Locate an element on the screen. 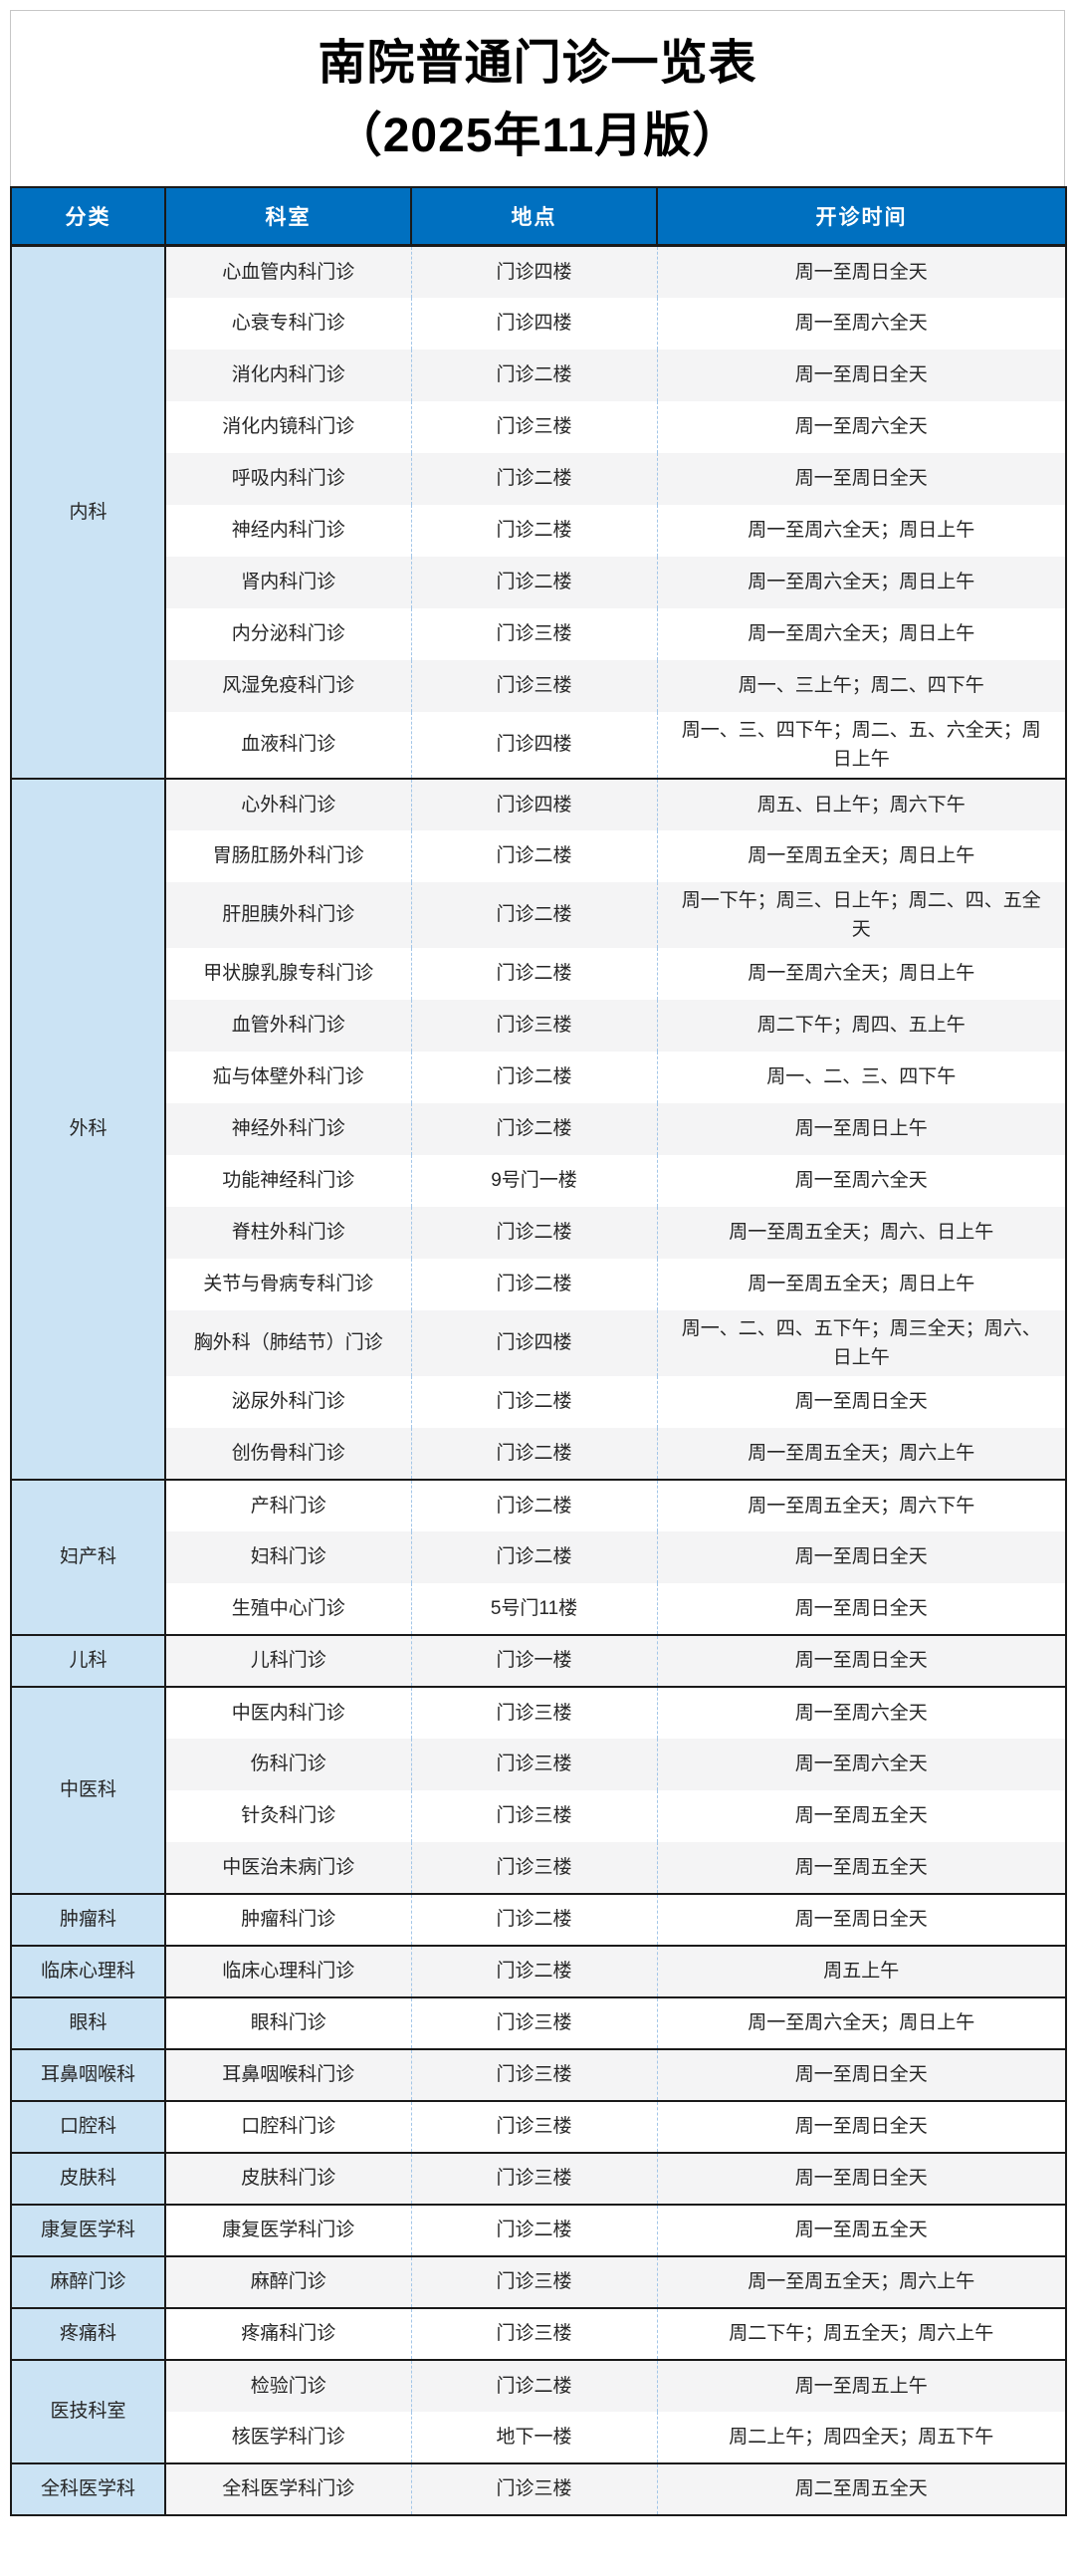  department-cell: 风湿免疫科门诊 is located at coordinates (288, 685).